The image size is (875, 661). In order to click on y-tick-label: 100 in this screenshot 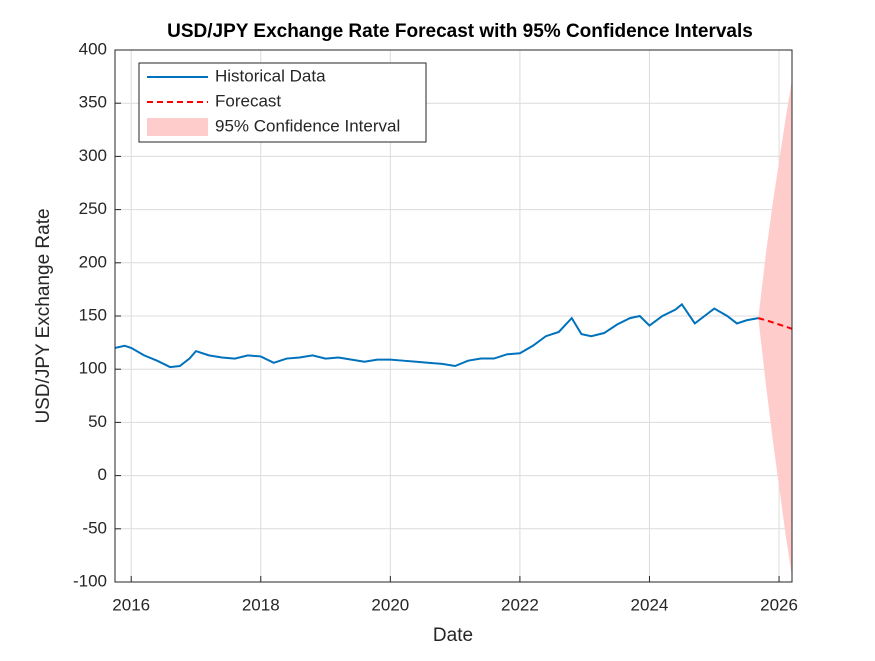, I will do `click(93, 368)`.